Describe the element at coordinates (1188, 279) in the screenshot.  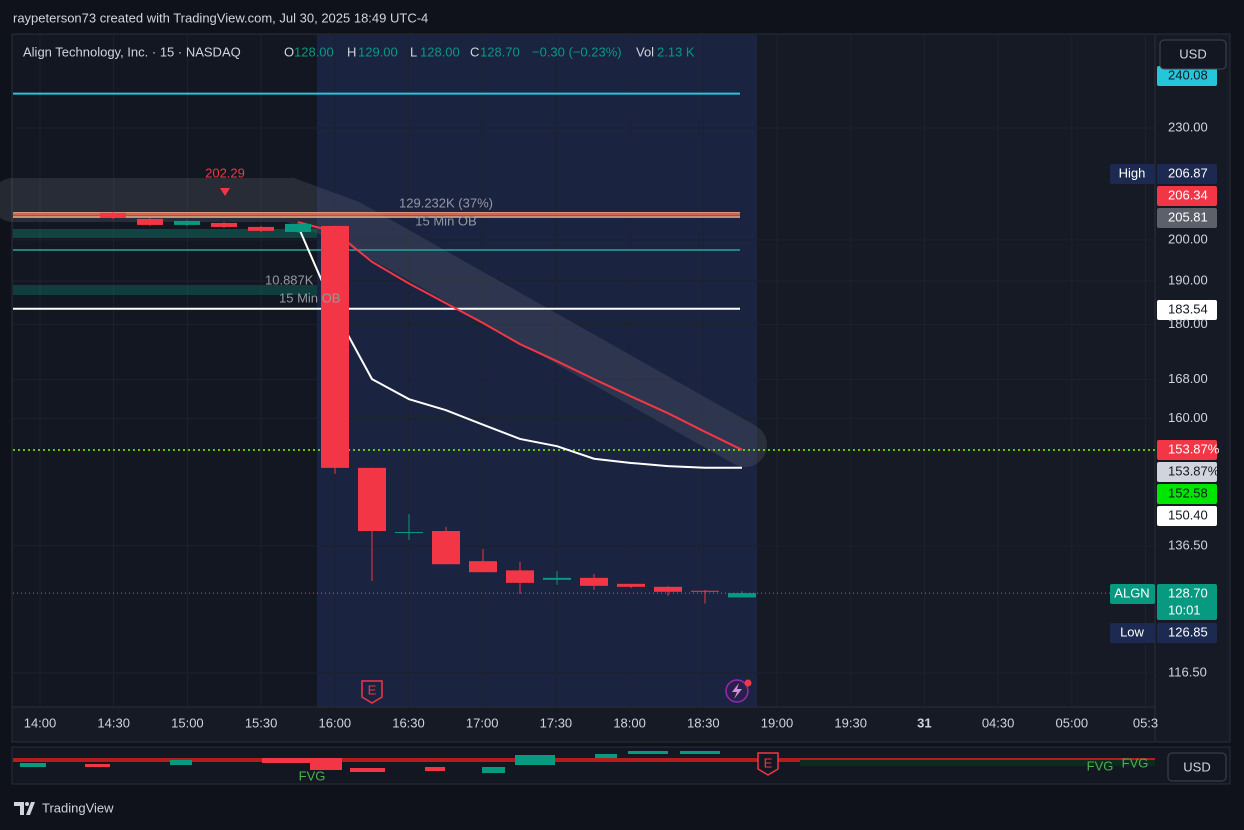
I see `y-tick-label: 190.00` at that location.